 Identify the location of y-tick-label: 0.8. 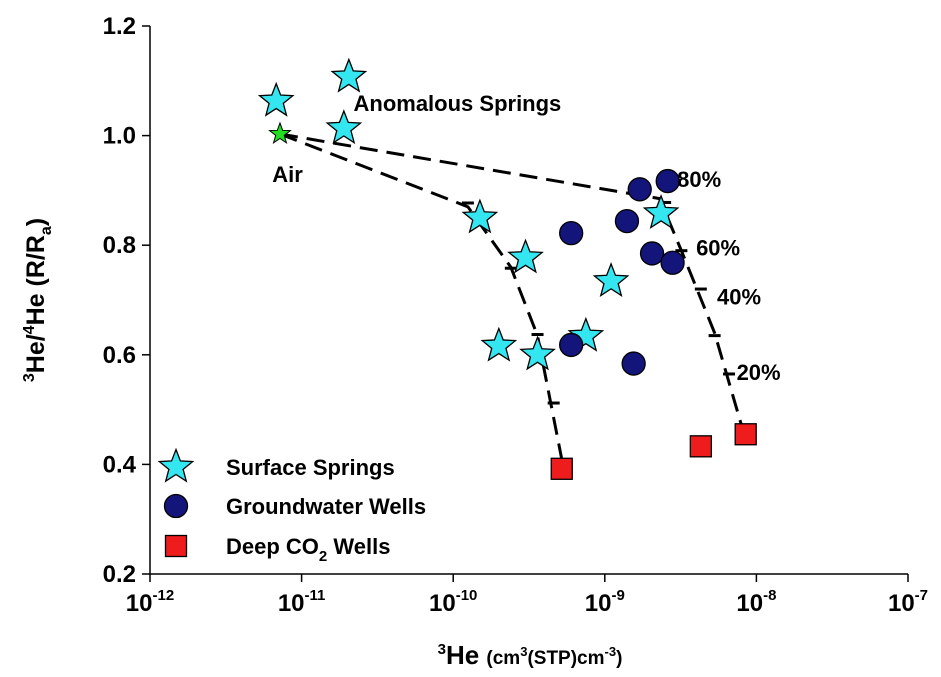
(119, 245).